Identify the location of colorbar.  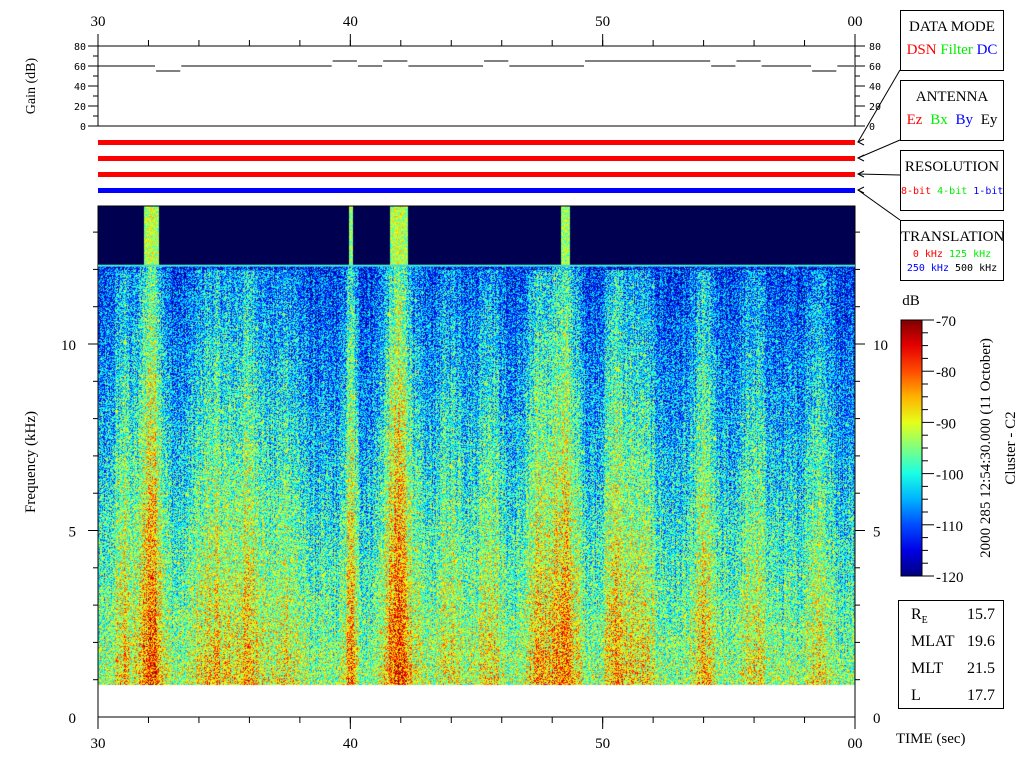
(911, 448).